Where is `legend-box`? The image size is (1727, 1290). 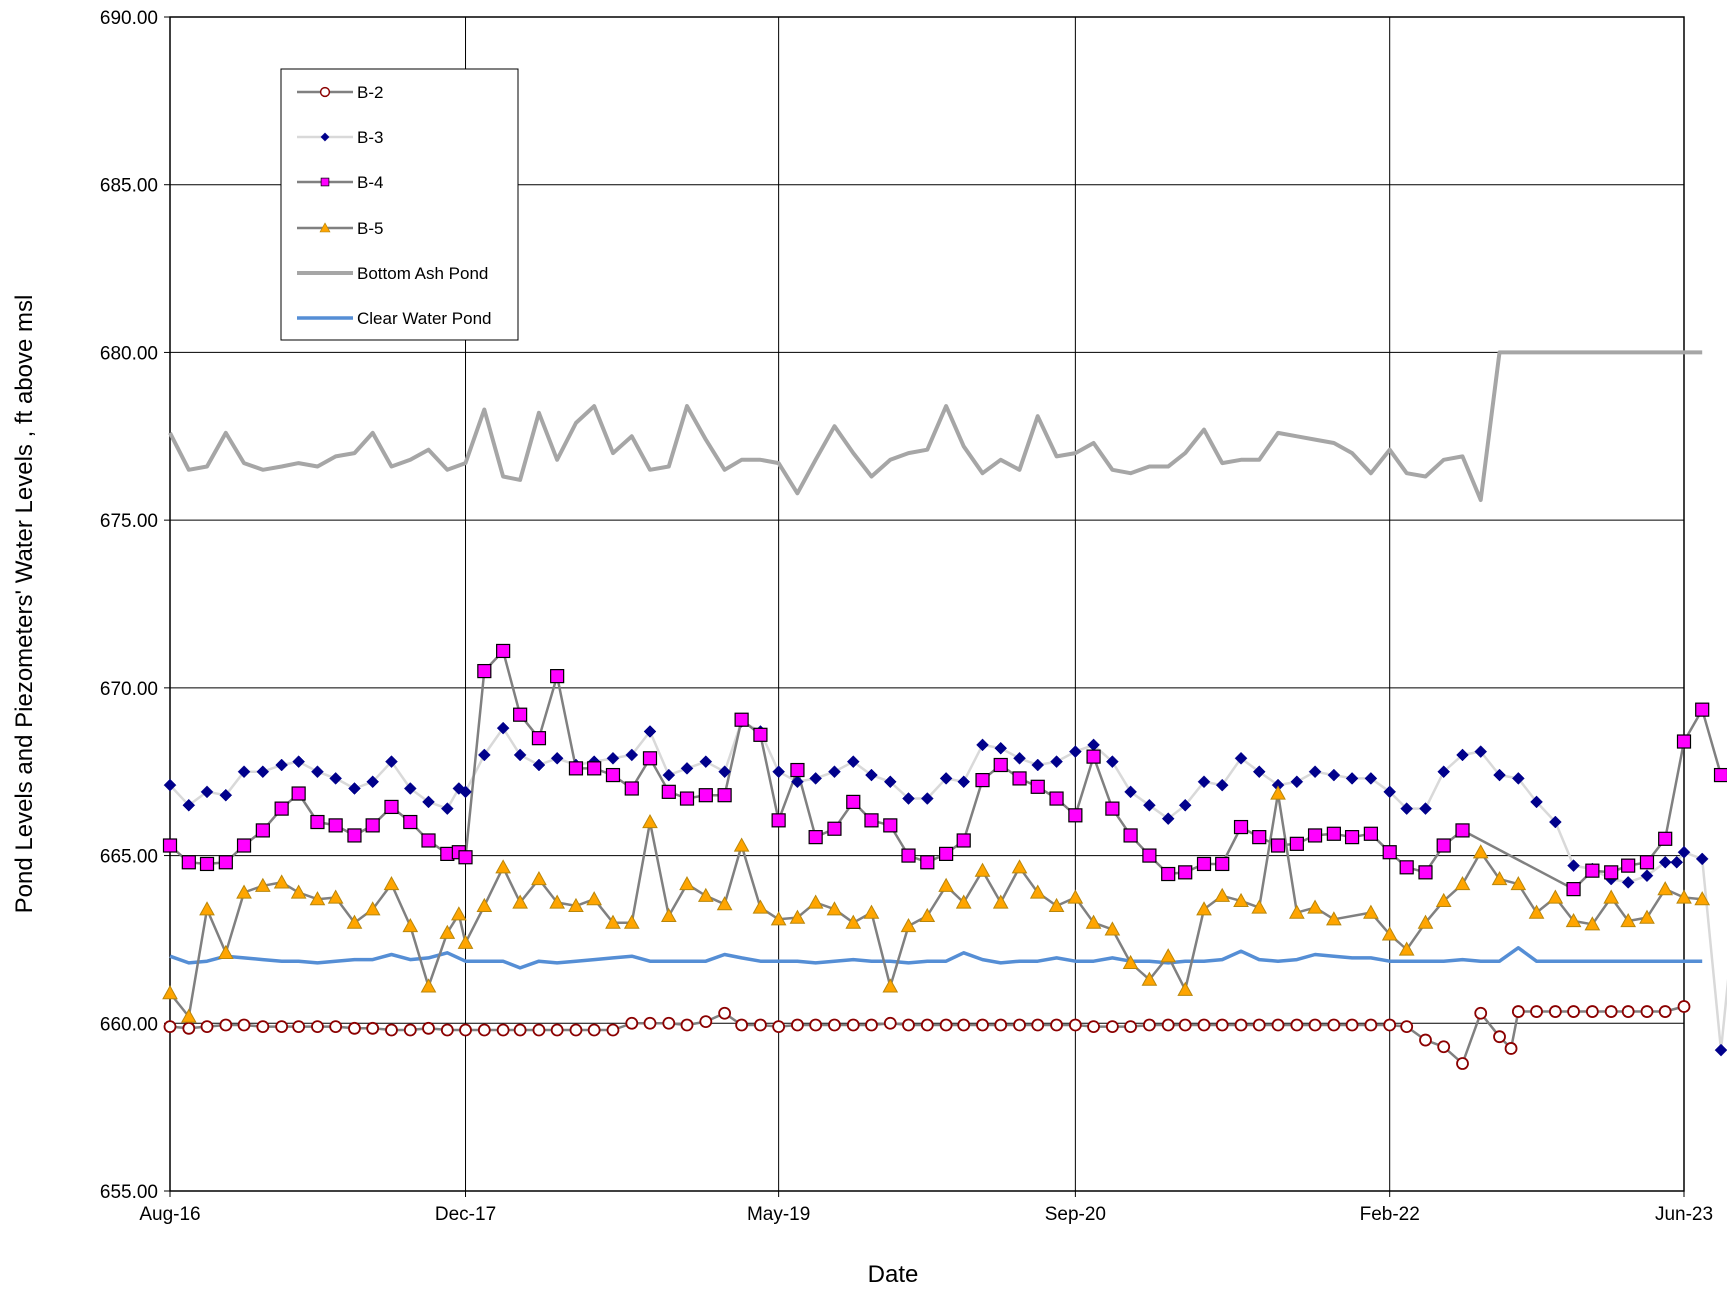
legend-box is located at coordinates (399, 204).